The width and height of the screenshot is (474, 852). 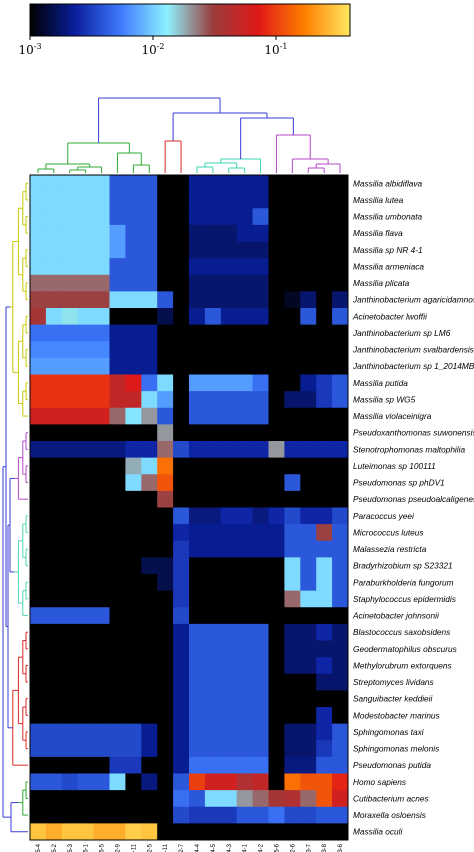 What do you see at coordinates (262, 847) in the screenshot?
I see `column-label: 4-2` at bounding box center [262, 847].